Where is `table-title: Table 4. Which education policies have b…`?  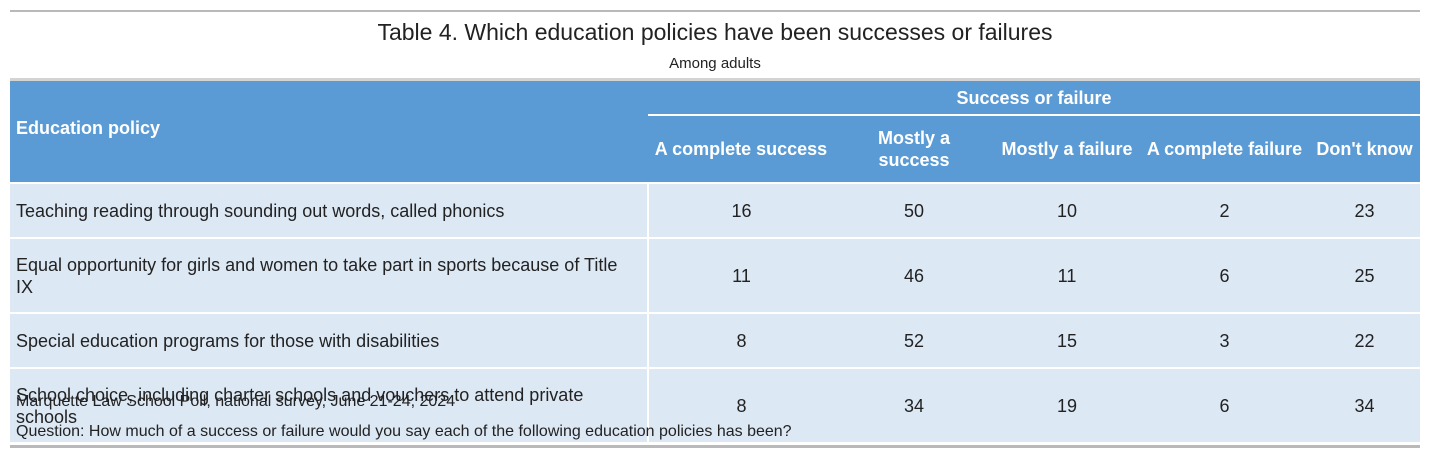
table-title: Table 4. Which education policies have b… is located at coordinates (715, 32).